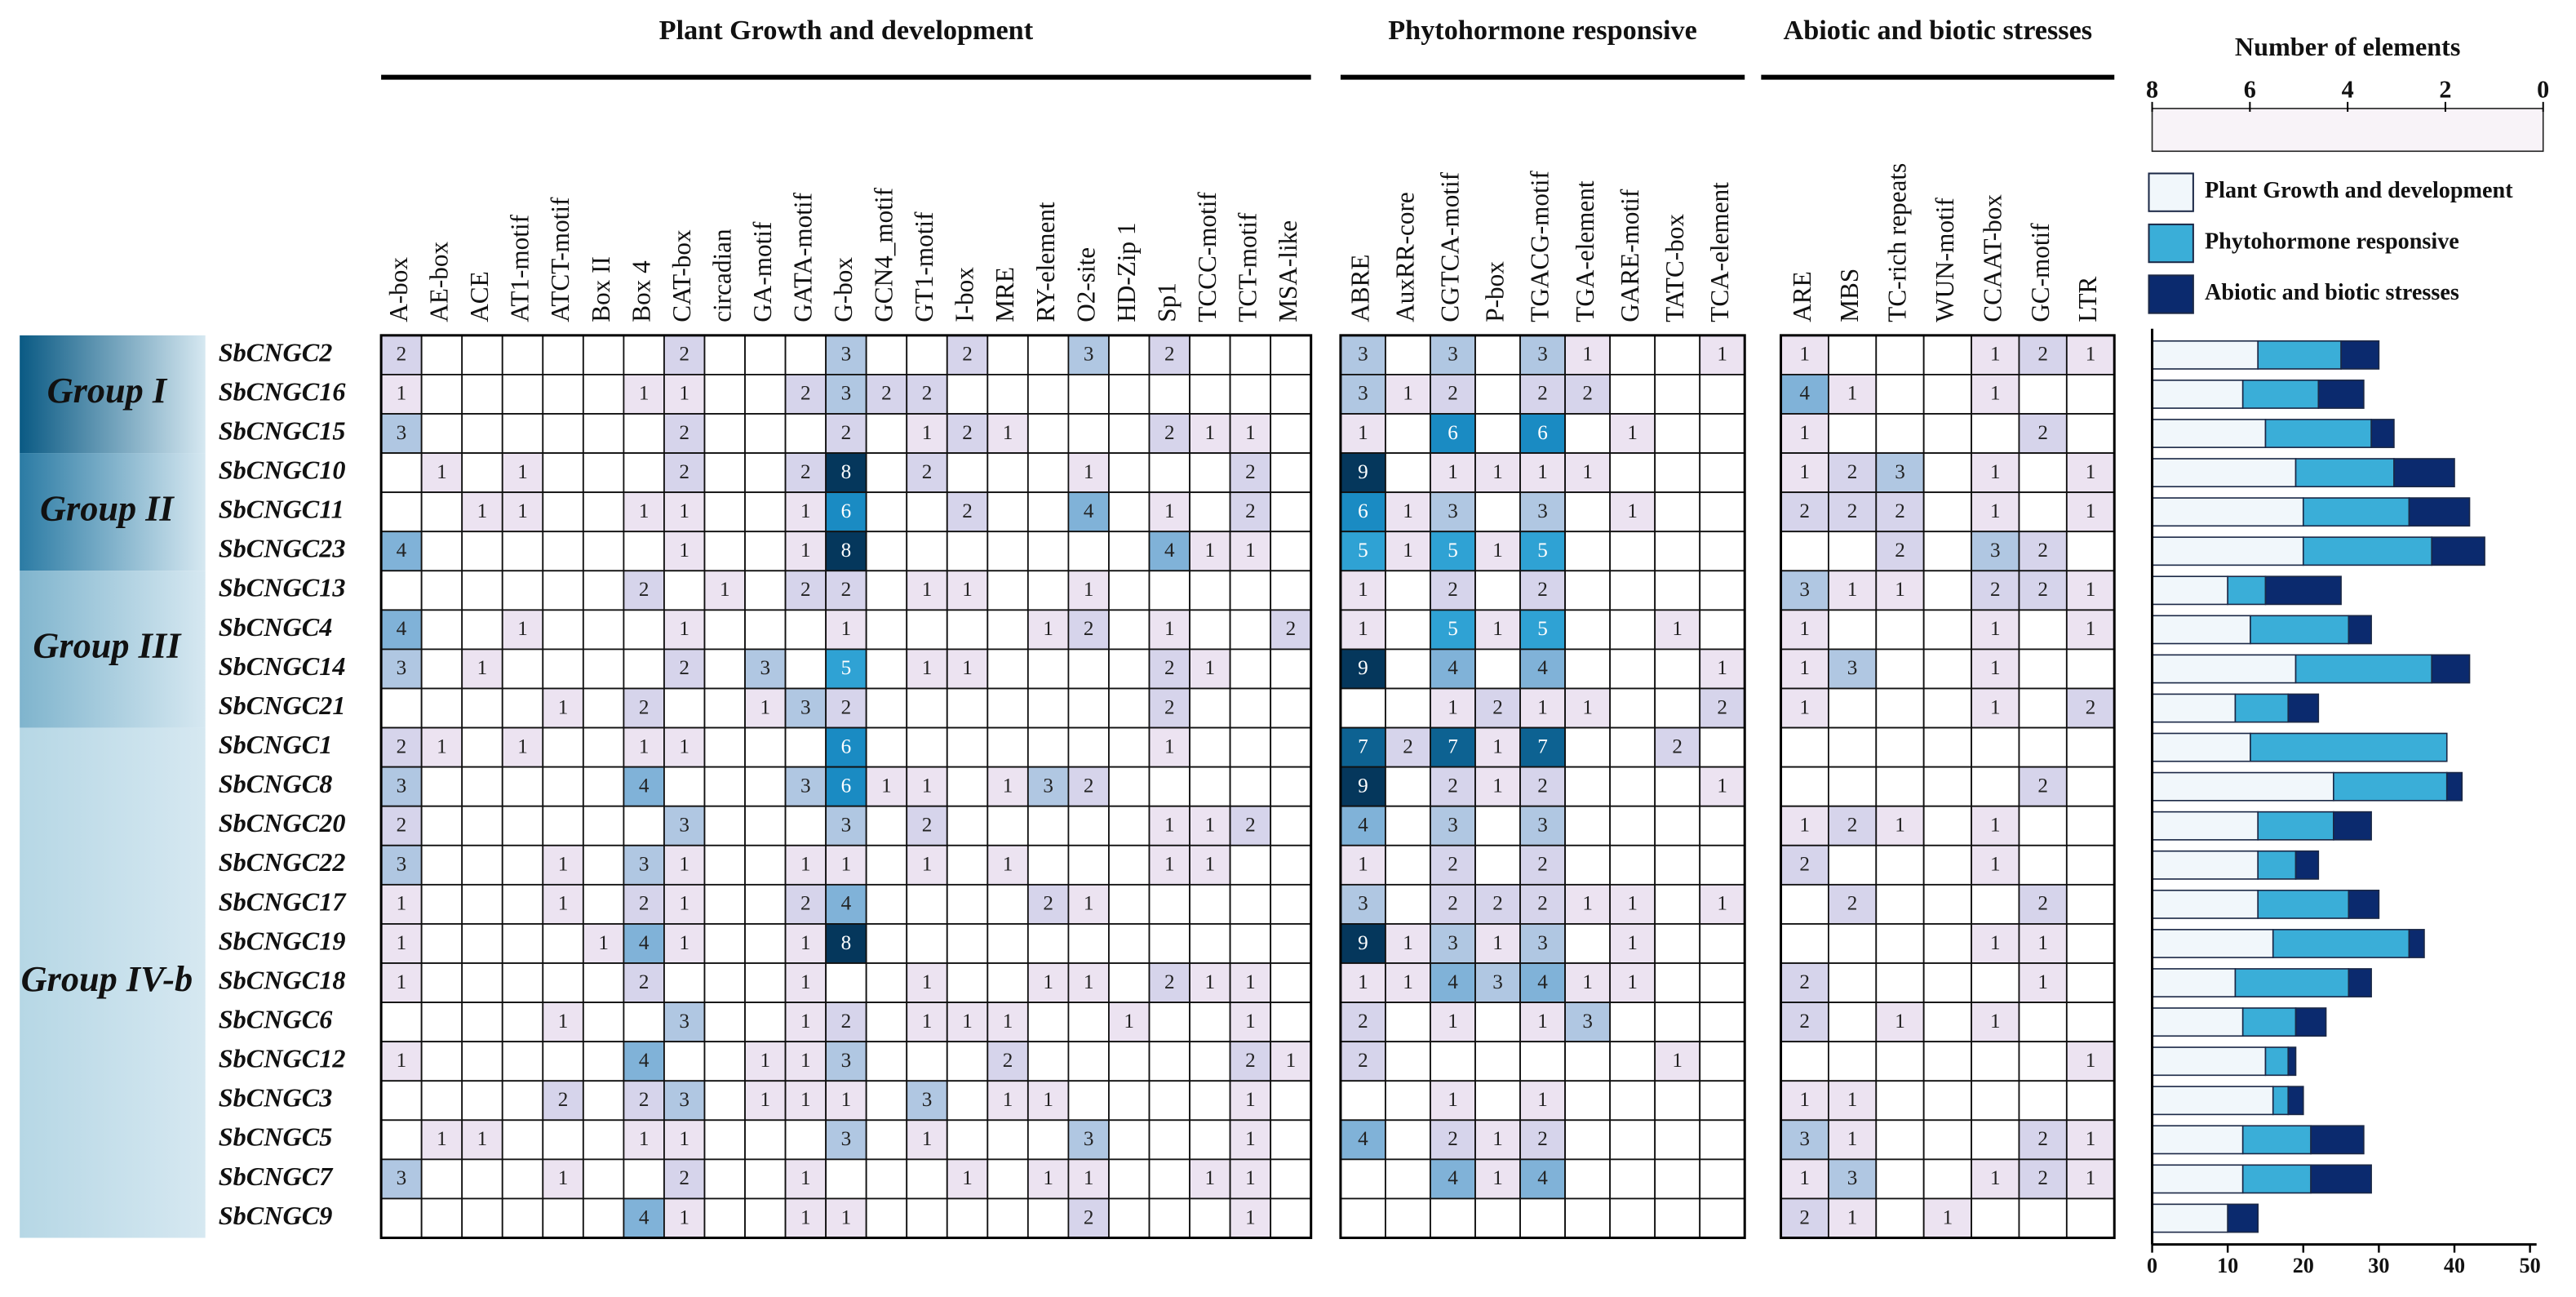 This screenshot has width=2576, height=1297. Describe the element at coordinates (2152, 1266) in the screenshot. I see `x-tick-label: 0` at that location.